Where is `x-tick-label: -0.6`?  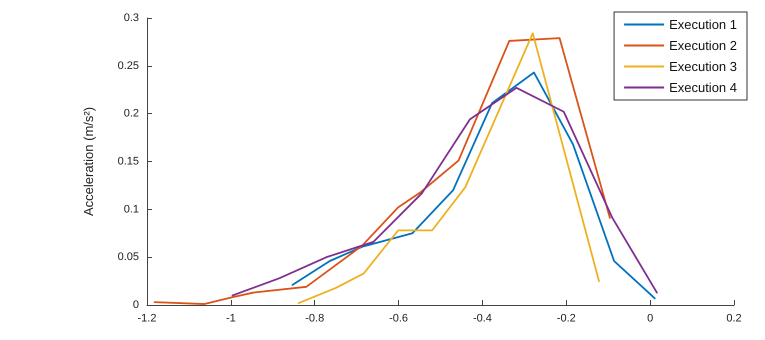
x-tick-label: -0.6 is located at coordinates (398, 318).